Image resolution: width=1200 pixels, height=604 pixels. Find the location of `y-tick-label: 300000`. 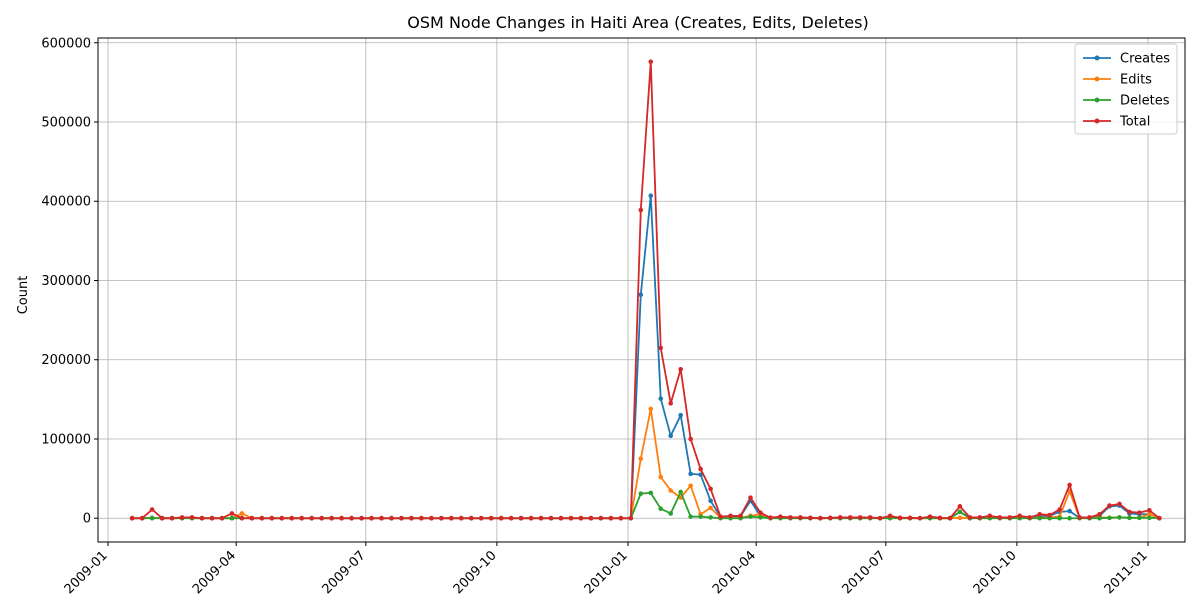

y-tick-label: 300000 is located at coordinates (66, 281).